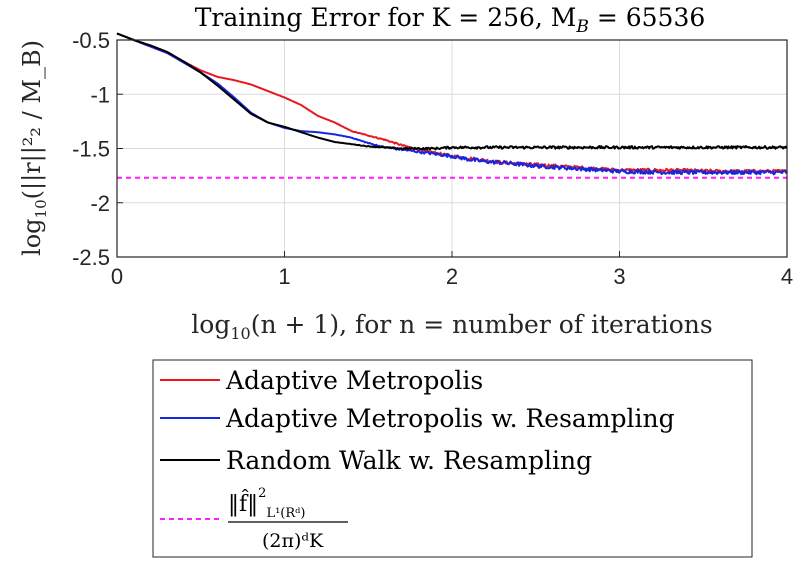 This screenshot has width=797, height=561. I want to click on x-tick-label: 1, so click(284, 276).